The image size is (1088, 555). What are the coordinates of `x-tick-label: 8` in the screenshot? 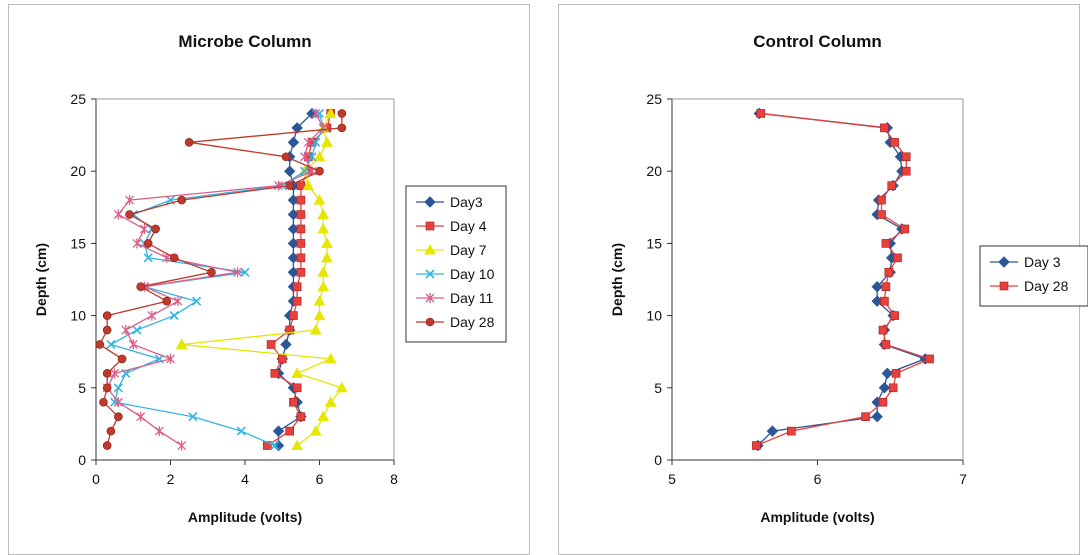 It's located at (394, 479).